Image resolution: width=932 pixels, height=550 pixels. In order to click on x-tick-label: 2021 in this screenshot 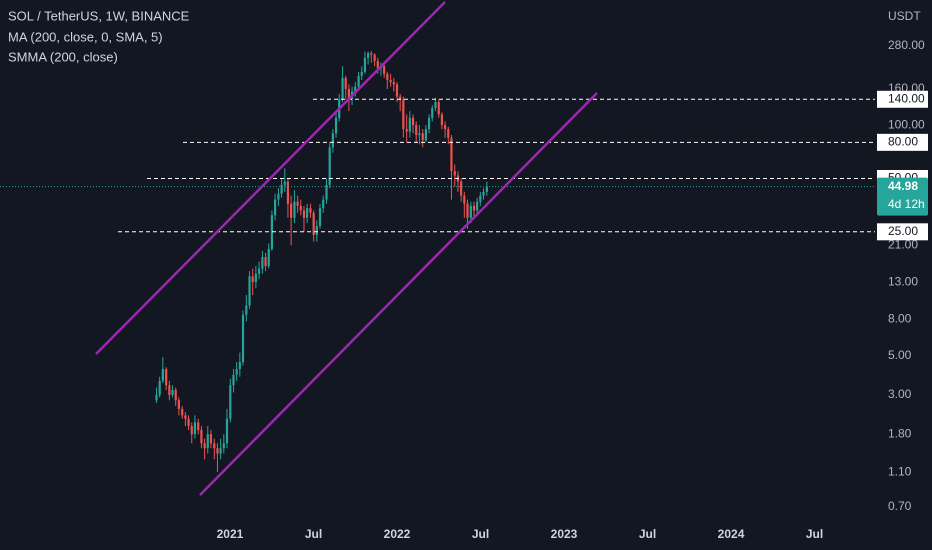, I will do `click(230, 534)`.